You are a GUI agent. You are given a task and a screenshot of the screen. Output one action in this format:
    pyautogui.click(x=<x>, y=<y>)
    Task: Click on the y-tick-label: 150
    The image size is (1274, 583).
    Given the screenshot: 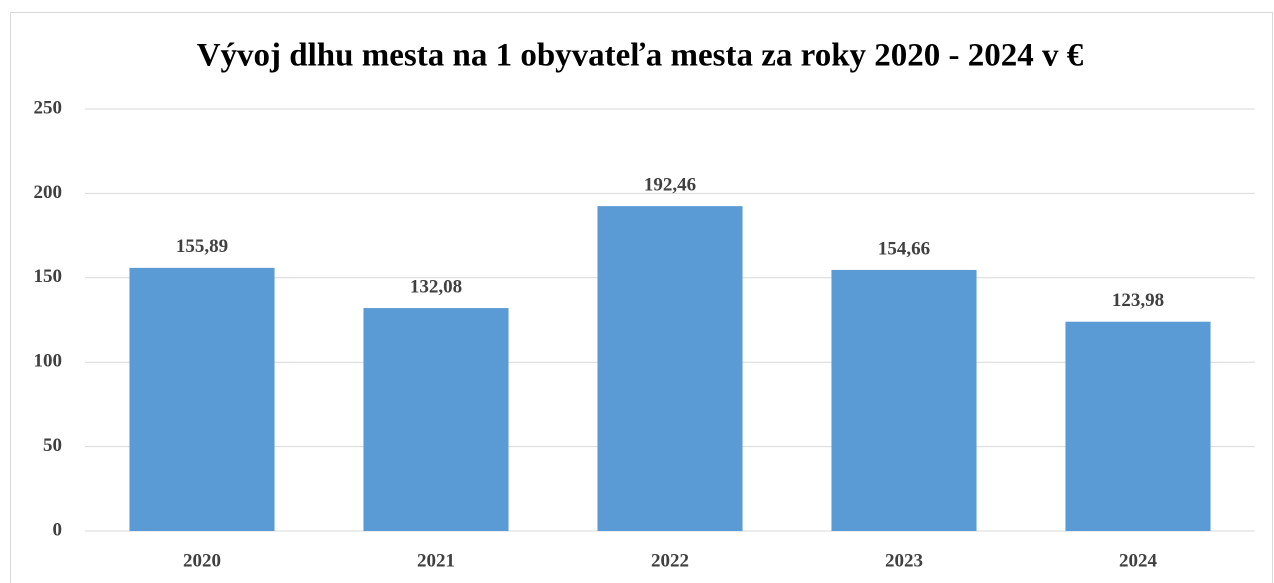 What is the action you would take?
    pyautogui.click(x=48, y=276)
    